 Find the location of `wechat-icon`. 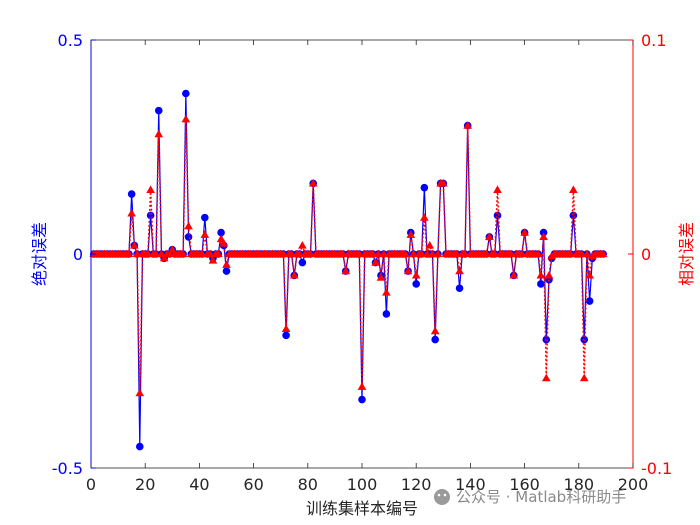

wechat-icon is located at coordinates (442, 497).